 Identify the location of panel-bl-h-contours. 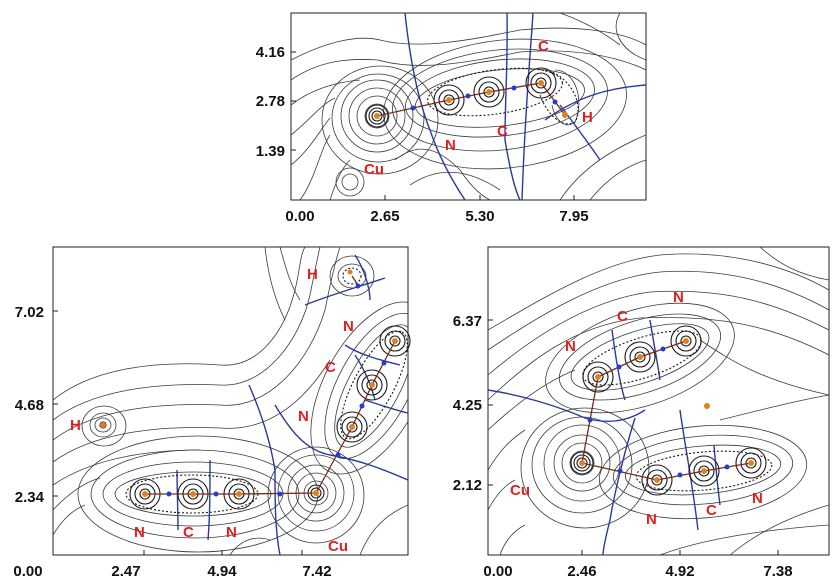
(104, 426).